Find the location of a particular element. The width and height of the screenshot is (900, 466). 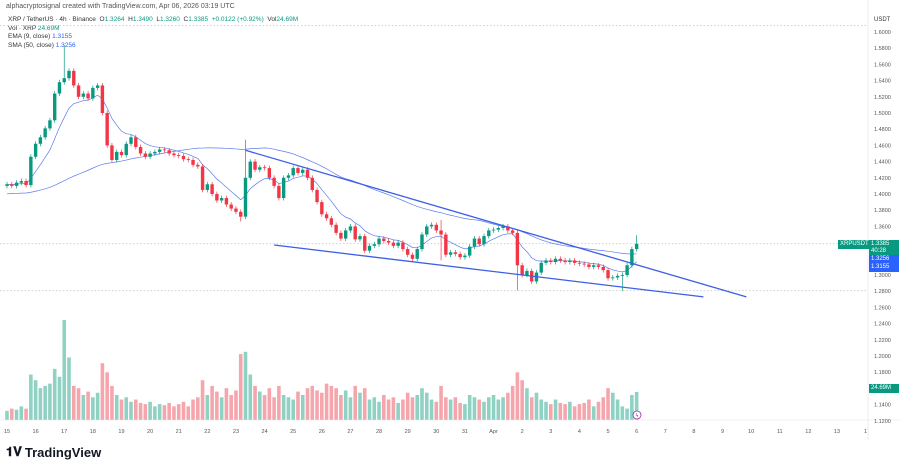

price-tick: 1.6000 is located at coordinates (882, 33).